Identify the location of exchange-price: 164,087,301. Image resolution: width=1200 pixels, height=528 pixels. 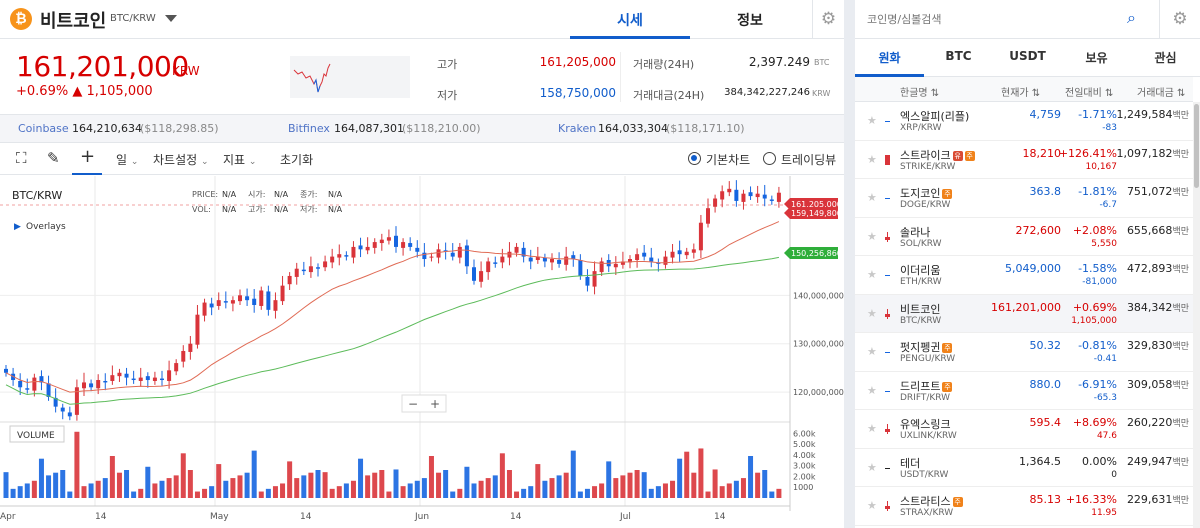
(369, 128).